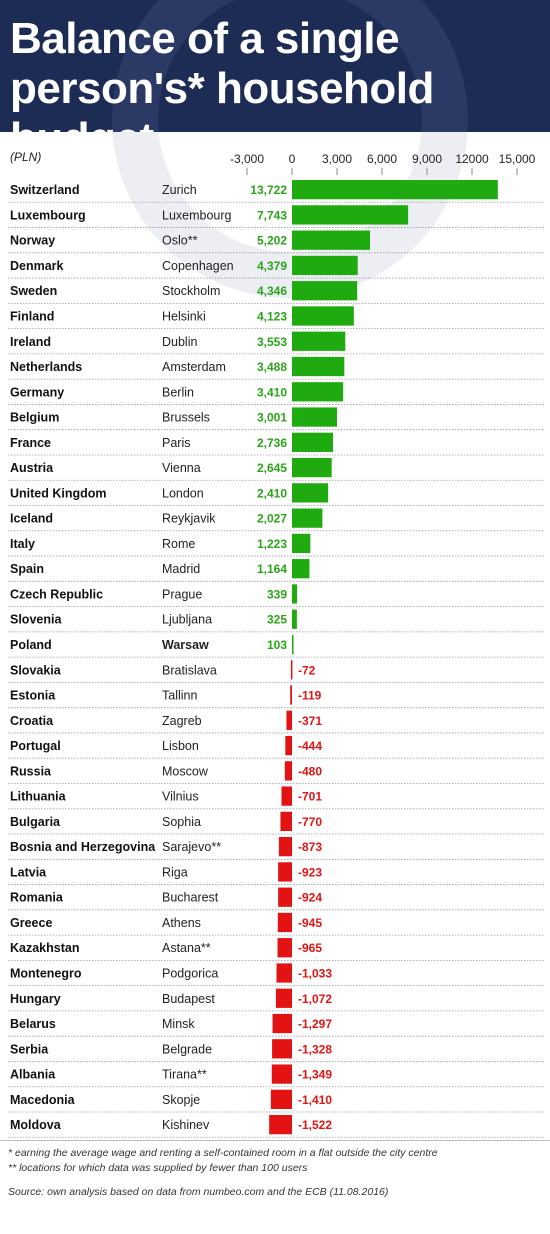 This screenshot has height=1234, width=550. What do you see at coordinates (31, 645) in the screenshot?
I see `country-label: Poland` at bounding box center [31, 645].